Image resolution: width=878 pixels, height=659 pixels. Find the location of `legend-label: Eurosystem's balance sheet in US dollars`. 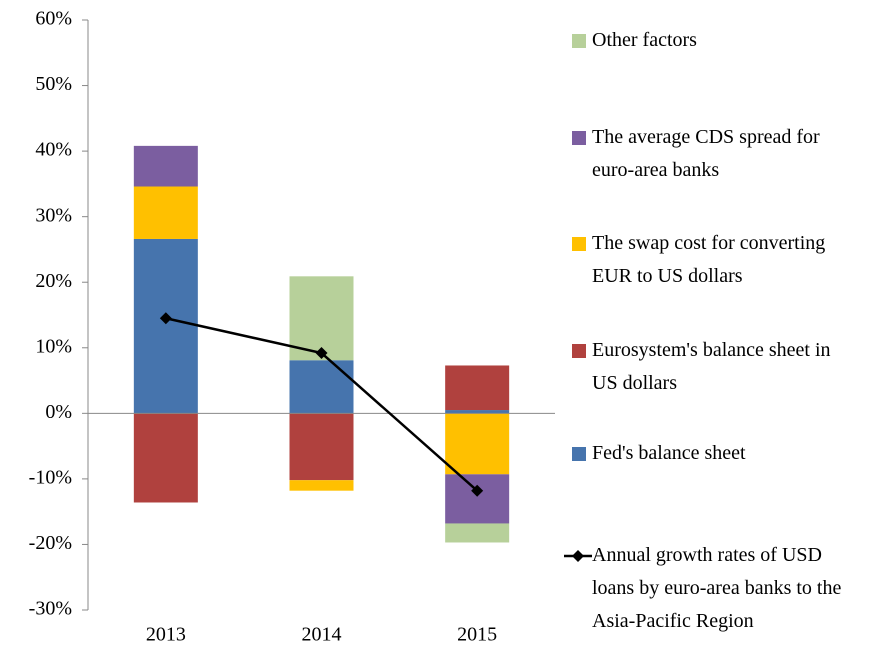

legend-label: Eurosystem's balance sheet in US dollars is located at coordinates (711, 366).